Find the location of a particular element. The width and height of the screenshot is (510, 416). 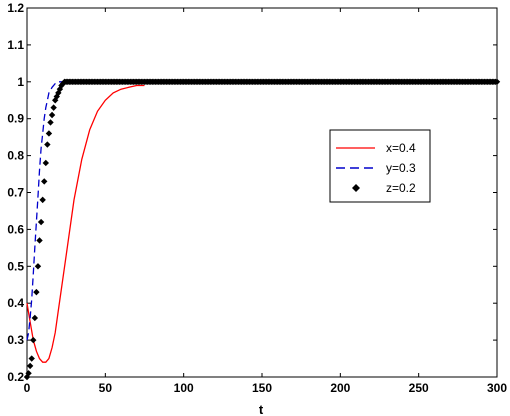

x-tick-label: 150 is located at coordinates (262, 388).